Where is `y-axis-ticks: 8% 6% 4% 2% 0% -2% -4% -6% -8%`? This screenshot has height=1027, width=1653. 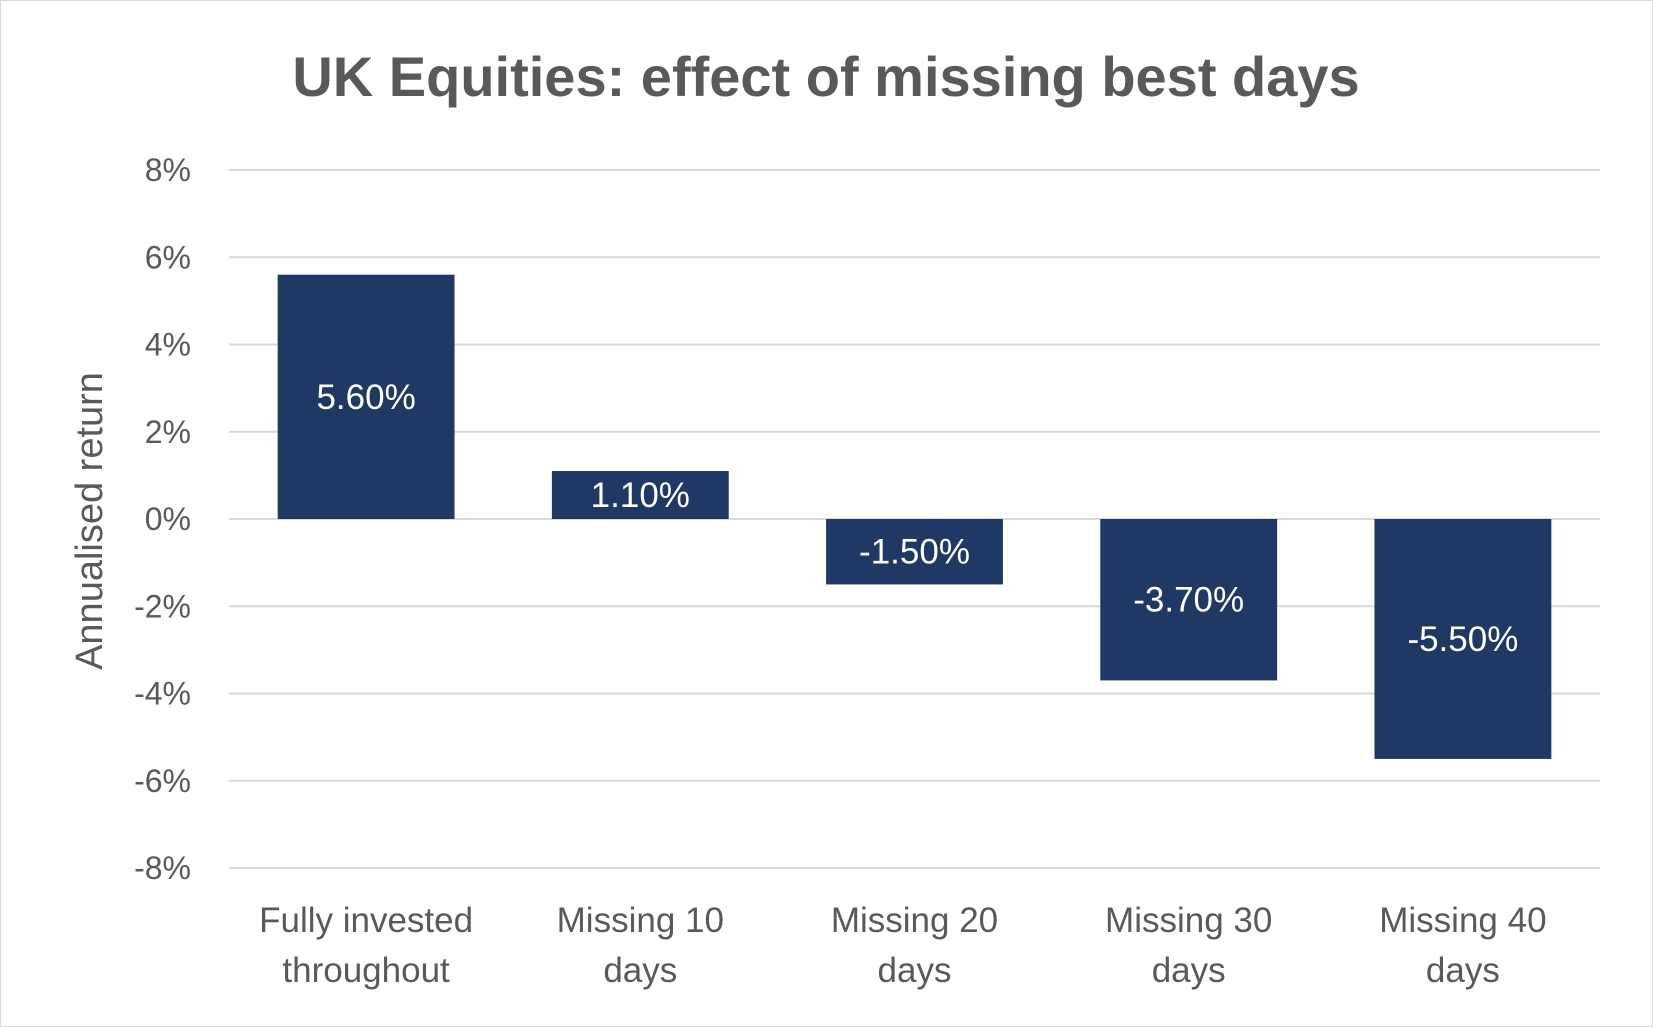 y-axis-ticks: 8% 6% 4% 2% 0% -2% -4% -6% -8% is located at coordinates (162, 519).